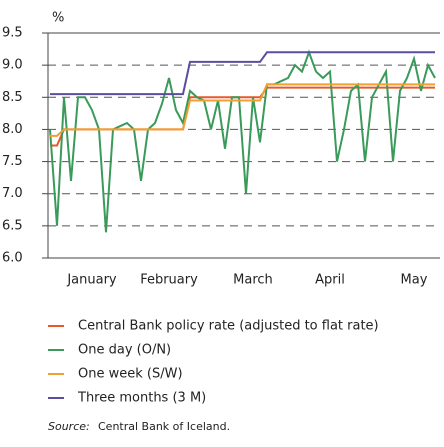  I want to click on y-tick-label: 8.0, so click(12, 129).